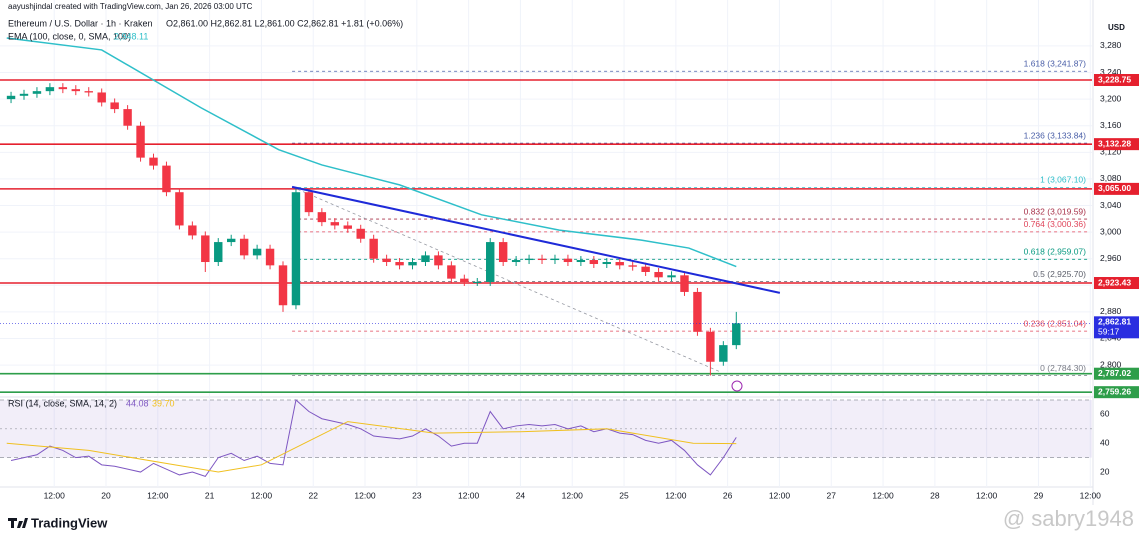 Image resolution: width=1139 pixels, height=543 pixels. Describe the element at coordinates (1068, 518) in the screenshot. I see `watermark: @ sabry1948` at that location.